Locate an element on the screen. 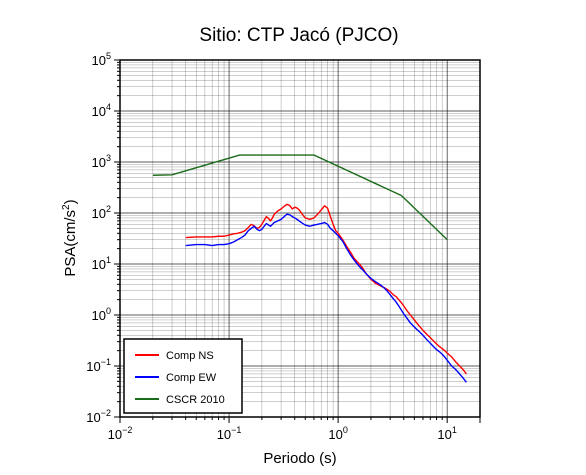  y-tick-label: 10⁴ is located at coordinates (101, 110).